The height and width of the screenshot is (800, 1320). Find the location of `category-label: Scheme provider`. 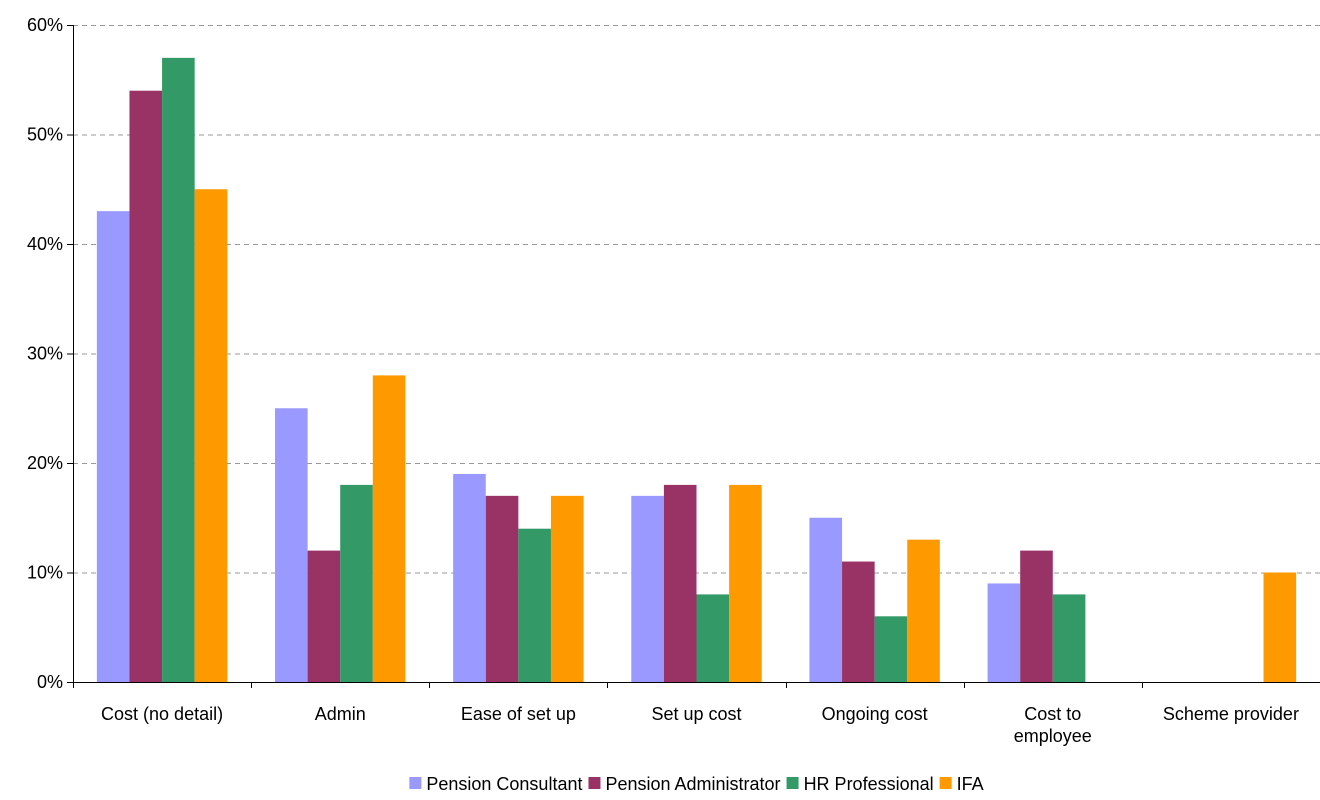

category-label: Scheme provider is located at coordinates (1231, 714).